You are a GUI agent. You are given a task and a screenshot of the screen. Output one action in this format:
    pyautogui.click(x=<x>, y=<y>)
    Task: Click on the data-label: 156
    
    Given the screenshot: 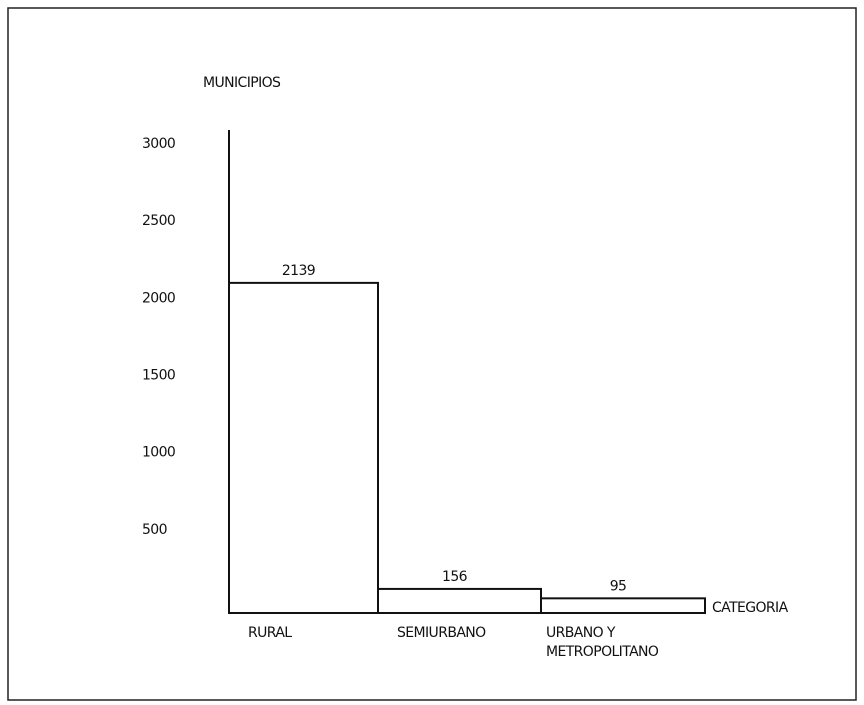 What is the action you would take?
    pyautogui.click(x=455, y=577)
    